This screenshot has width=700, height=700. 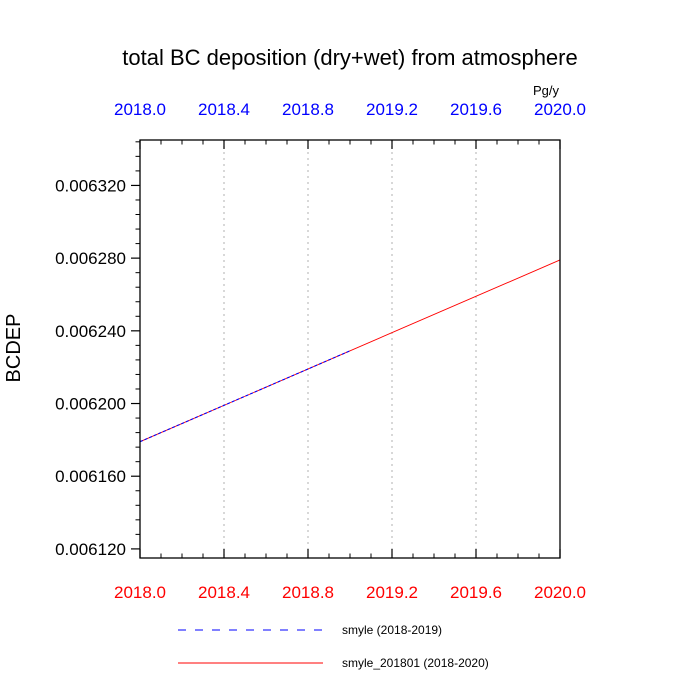 What do you see at coordinates (140, 109) in the screenshot?
I see `top-x-tick-label: 2018.0` at bounding box center [140, 109].